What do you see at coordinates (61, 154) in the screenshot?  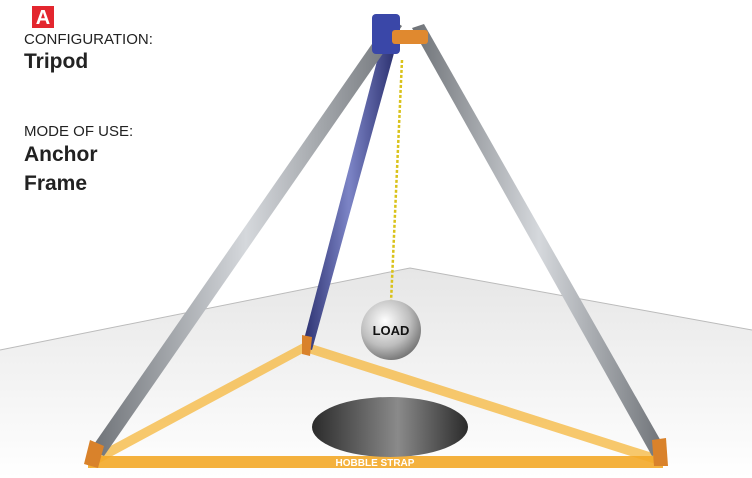 I see `mode-value-line: Anchor` at bounding box center [61, 154].